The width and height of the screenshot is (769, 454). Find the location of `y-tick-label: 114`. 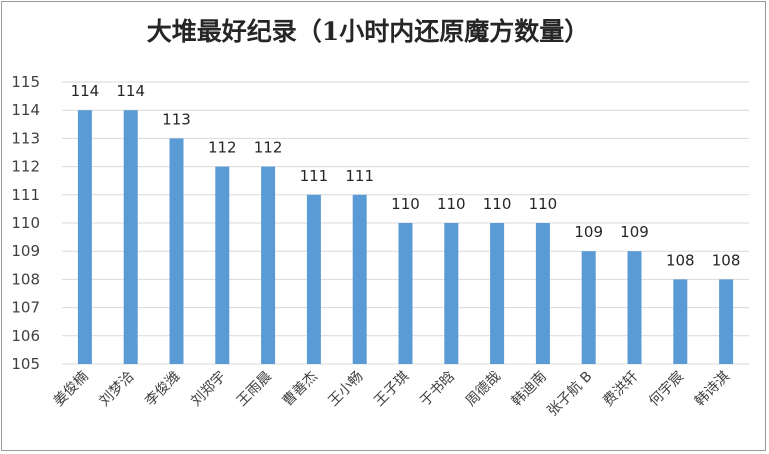

y-tick-label: 114 is located at coordinates (25, 110).